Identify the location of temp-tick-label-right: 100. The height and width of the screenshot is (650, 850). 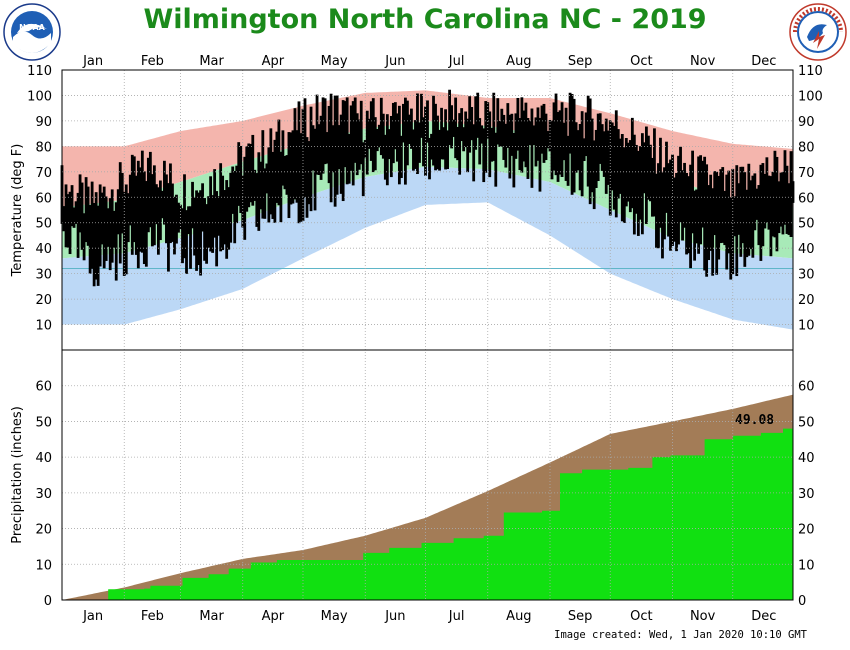
(810, 96).